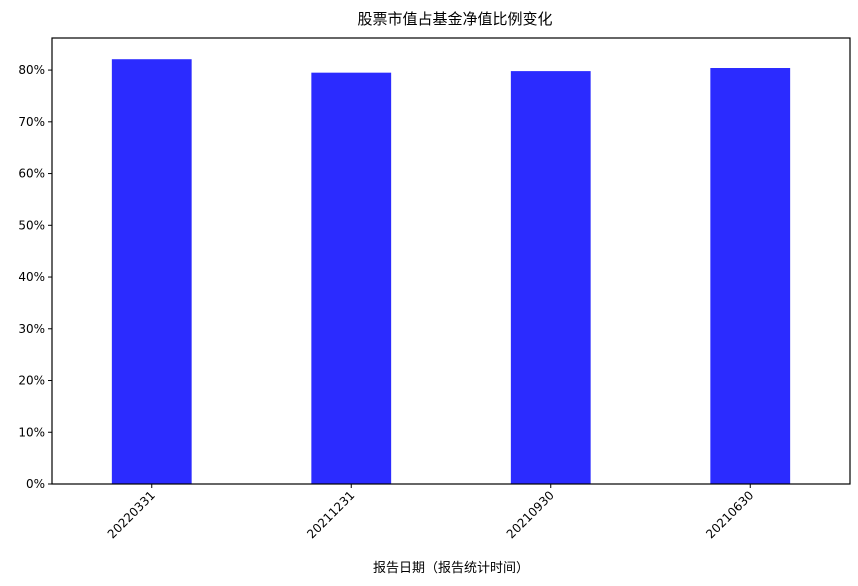 The image size is (858, 586). Describe the element at coordinates (31, 70) in the screenshot. I see `y-tick-label: 80%` at that location.